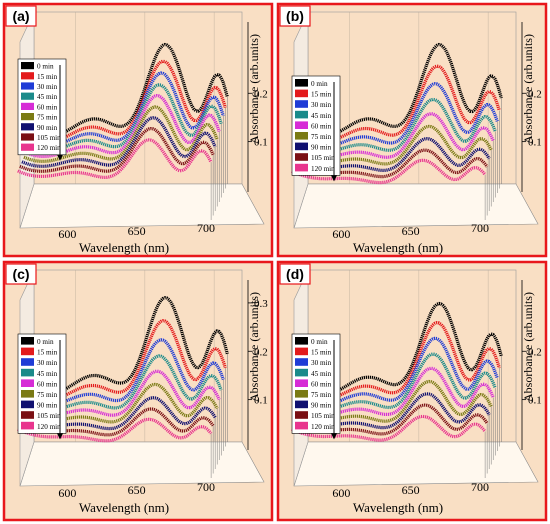 The image size is (550, 524). What do you see at coordinates (261, 401) in the screenshot?
I see `y-tick-label: 0.1` at bounding box center [261, 401].